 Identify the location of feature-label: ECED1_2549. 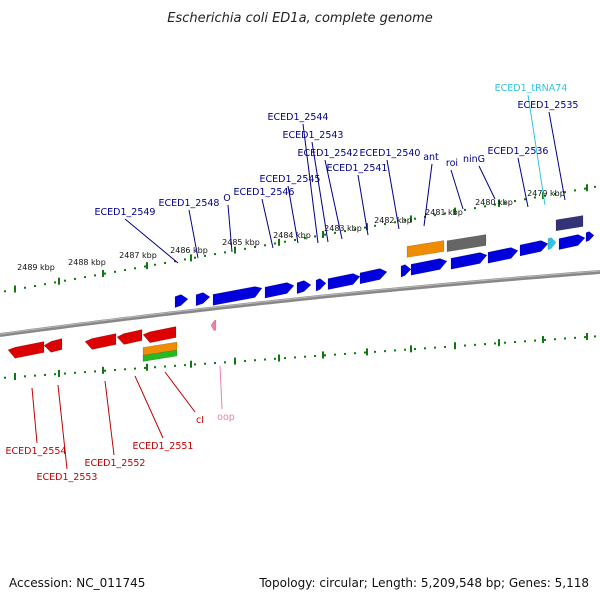
(125, 212).